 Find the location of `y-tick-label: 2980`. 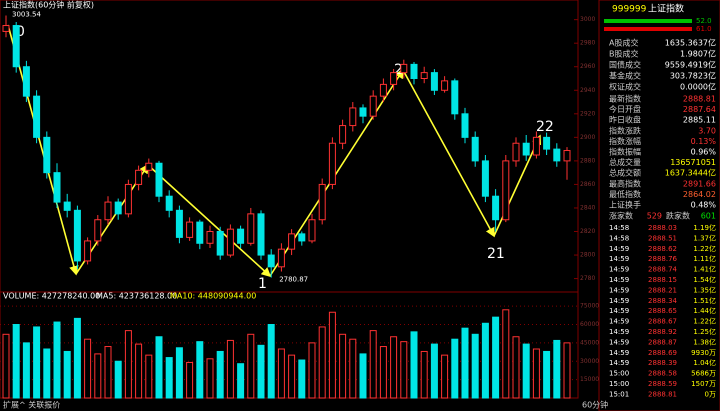

y-tick-label: 2980 is located at coordinates (587, 43).